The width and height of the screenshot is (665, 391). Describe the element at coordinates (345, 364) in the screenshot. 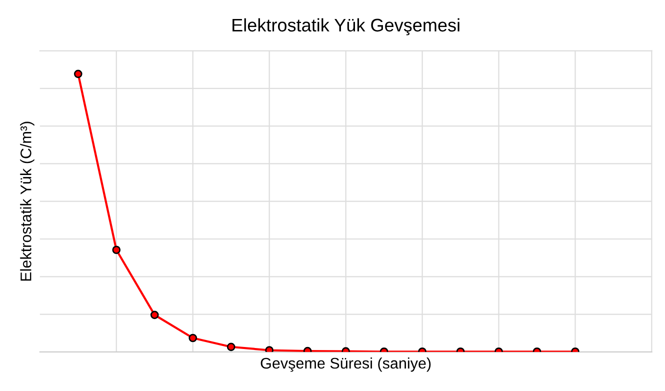

I see `x-axis-title: Gevşeme Süresi (saniye)` at that location.